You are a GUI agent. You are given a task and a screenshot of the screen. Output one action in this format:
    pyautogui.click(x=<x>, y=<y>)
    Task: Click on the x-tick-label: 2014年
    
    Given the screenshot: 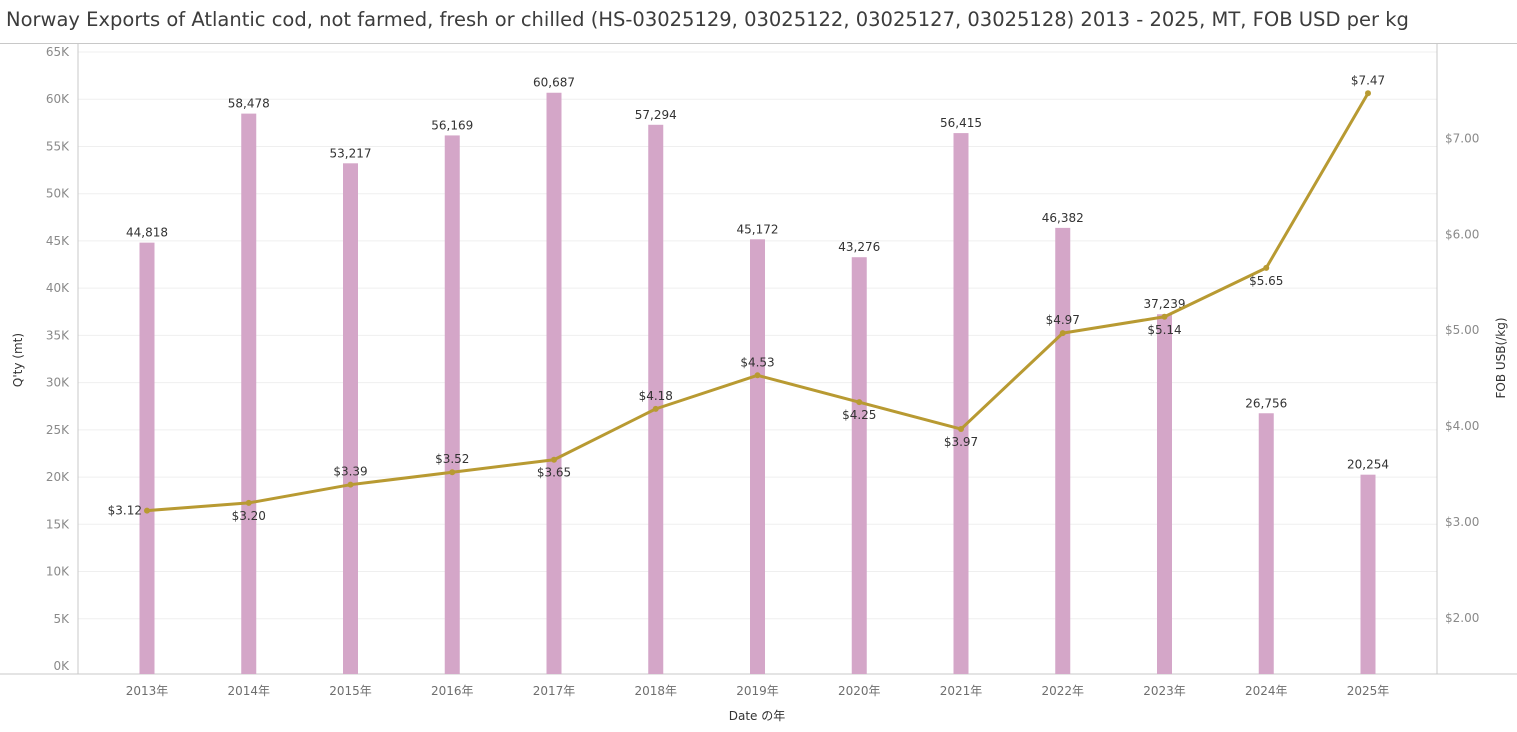 What is the action you would take?
    pyautogui.click(x=248, y=691)
    